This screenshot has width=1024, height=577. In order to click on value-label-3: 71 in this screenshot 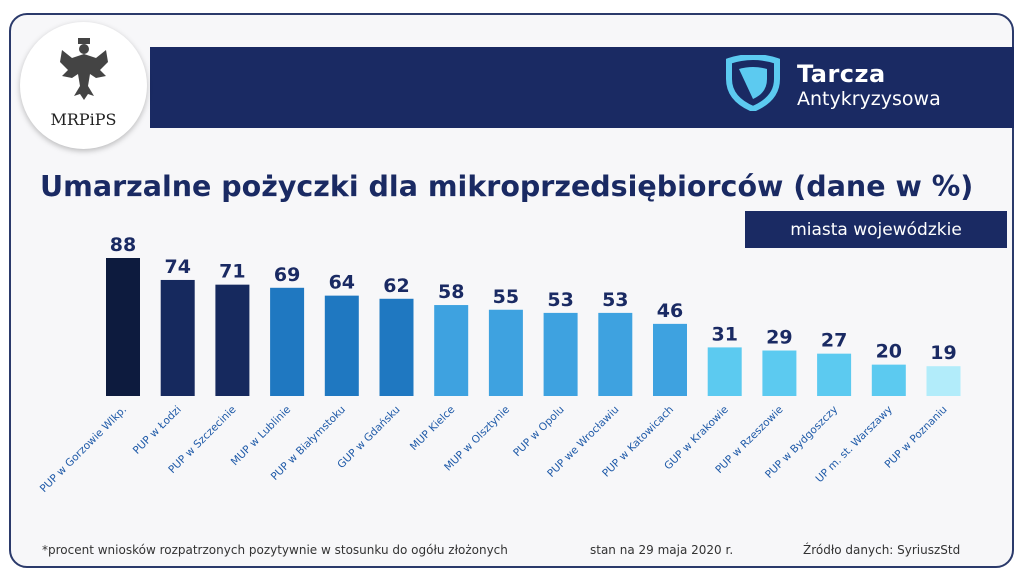, I will do `click(232, 272)`.